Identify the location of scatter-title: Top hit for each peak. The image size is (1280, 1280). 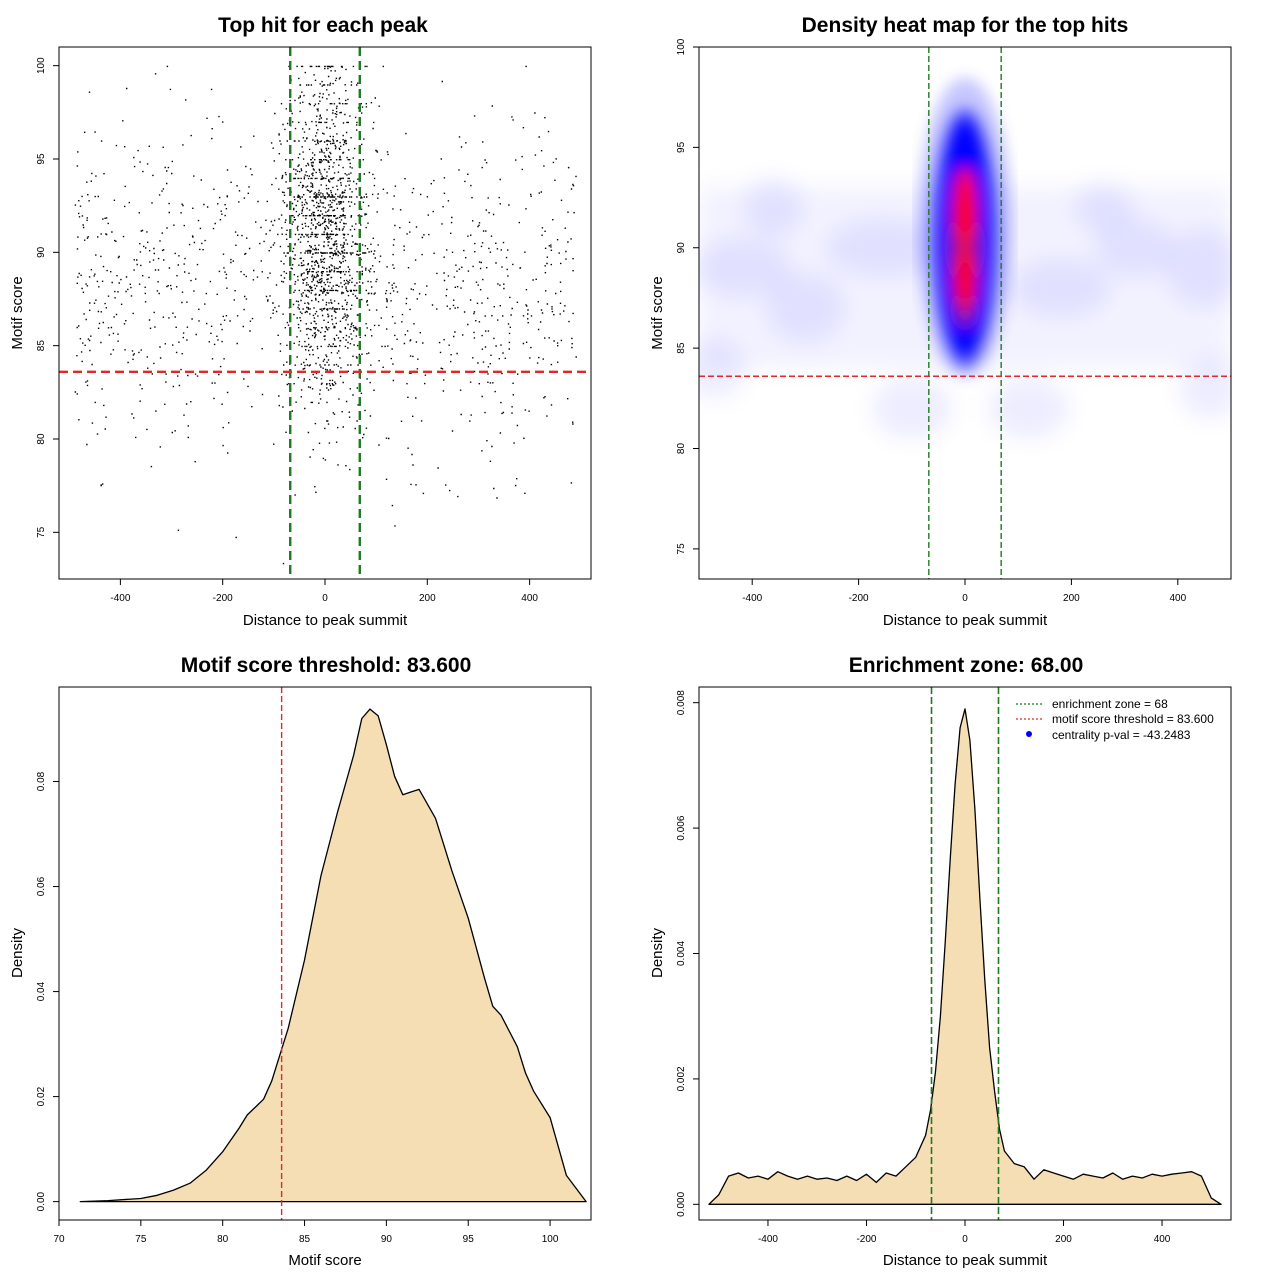
(323, 25).